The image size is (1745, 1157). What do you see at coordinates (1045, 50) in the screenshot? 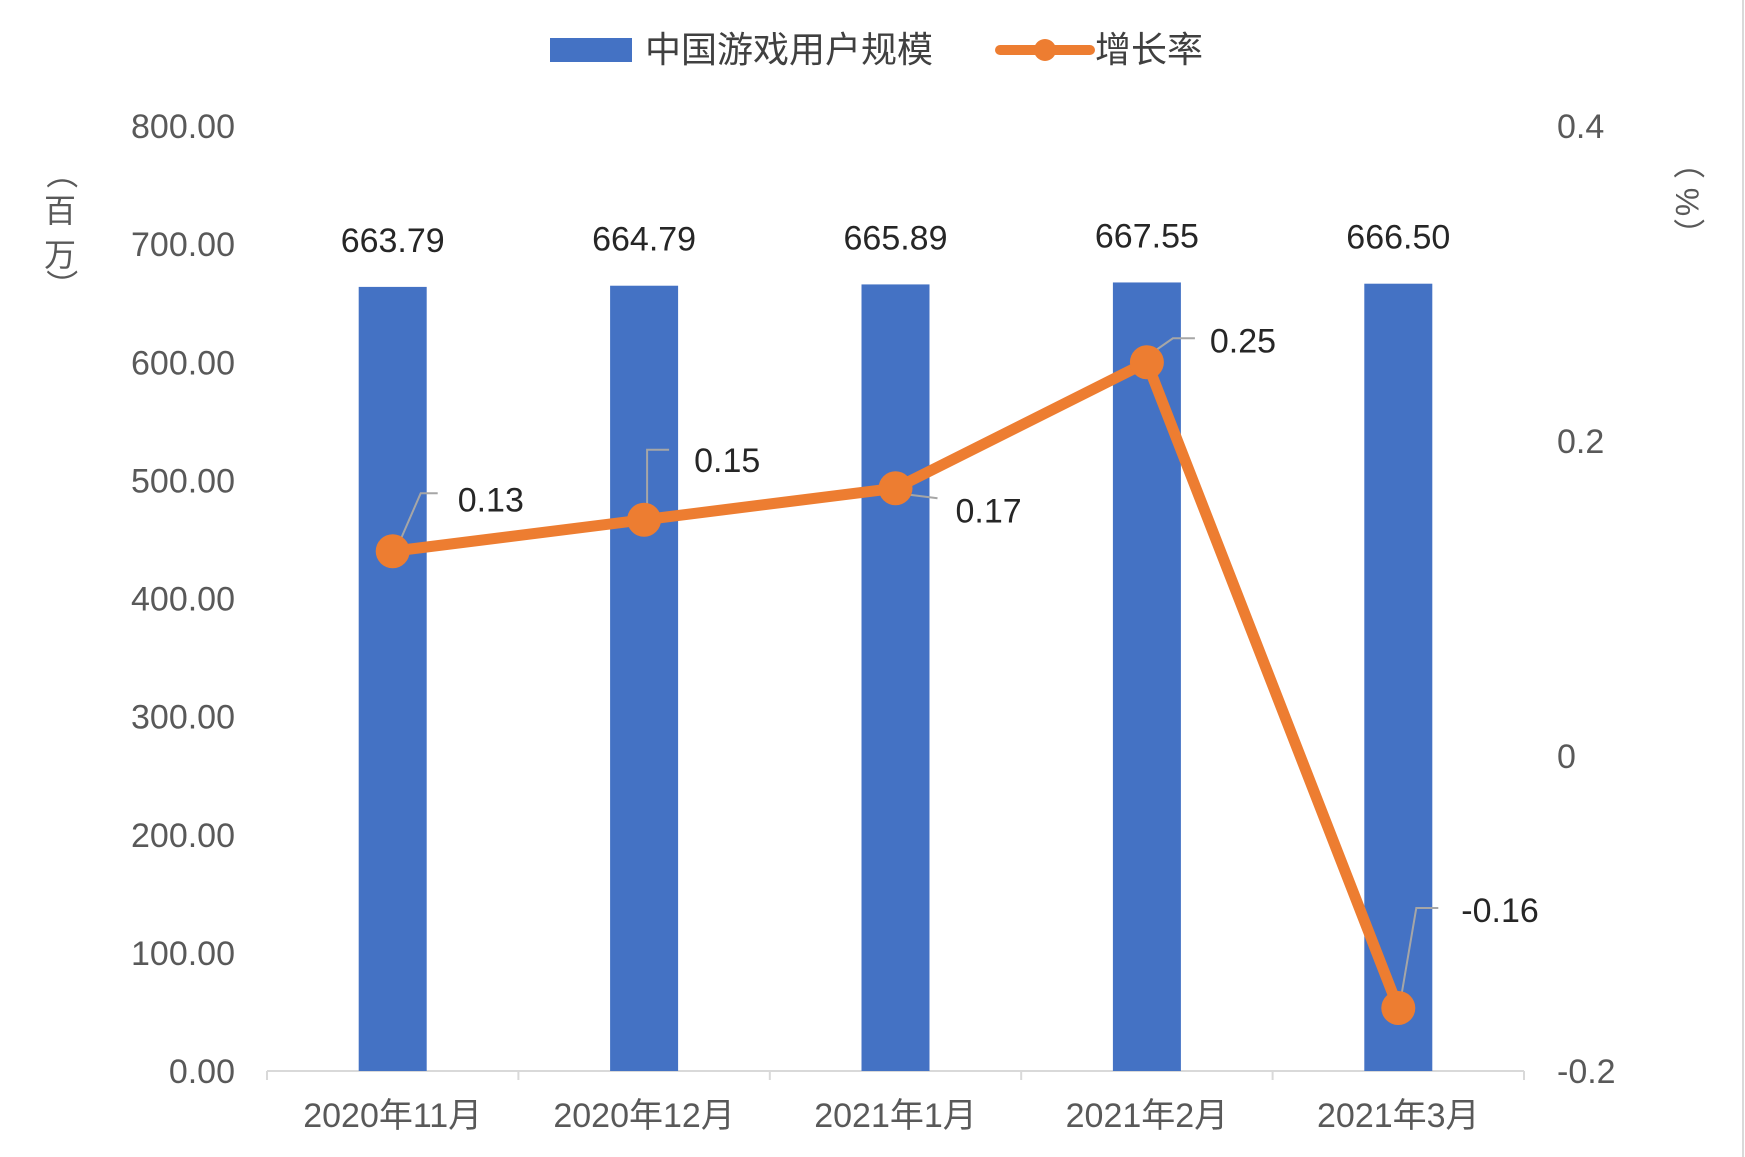
I see `legend-swatch-marker` at bounding box center [1045, 50].